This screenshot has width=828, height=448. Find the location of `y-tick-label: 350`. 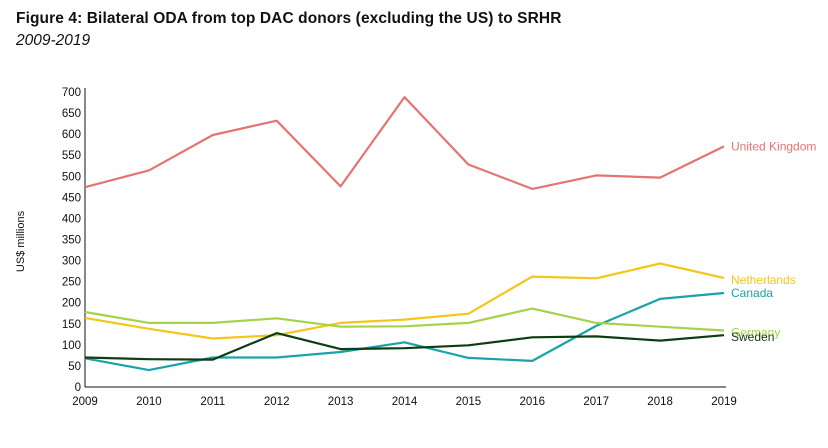

y-tick-label: 350 is located at coordinates (71, 241).